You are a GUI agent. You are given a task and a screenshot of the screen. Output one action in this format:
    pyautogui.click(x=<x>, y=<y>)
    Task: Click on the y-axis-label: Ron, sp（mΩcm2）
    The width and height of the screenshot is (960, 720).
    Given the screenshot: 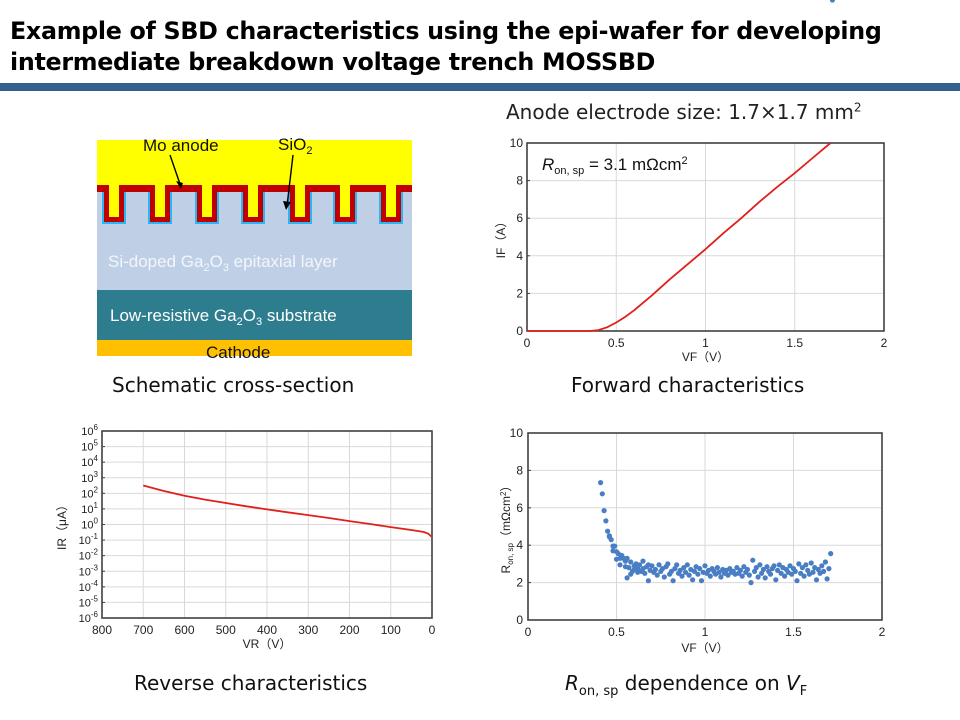 What is the action you would take?
    pyautogui.click(x=507, y=527)
    